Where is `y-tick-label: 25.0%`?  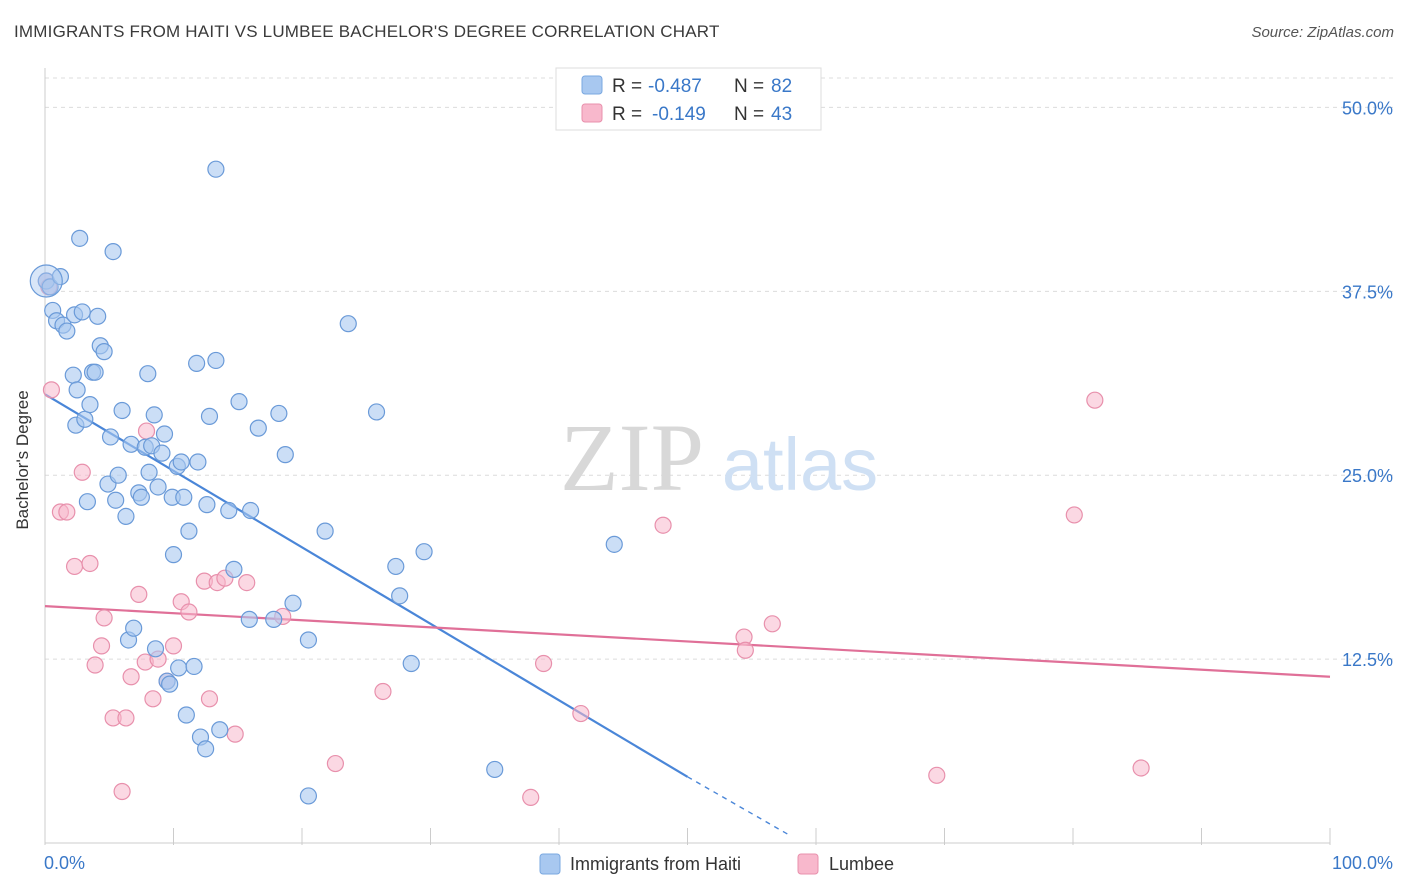
y-tick-label: 25.0% is located at coordinates (1367, 476).